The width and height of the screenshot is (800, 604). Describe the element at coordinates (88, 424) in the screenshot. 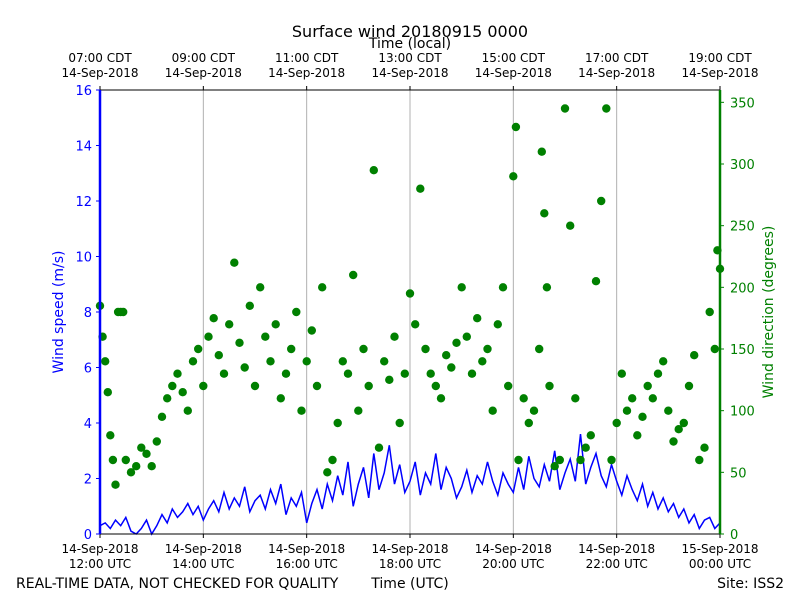

I see `y-left-tick-label: 4` at that location.